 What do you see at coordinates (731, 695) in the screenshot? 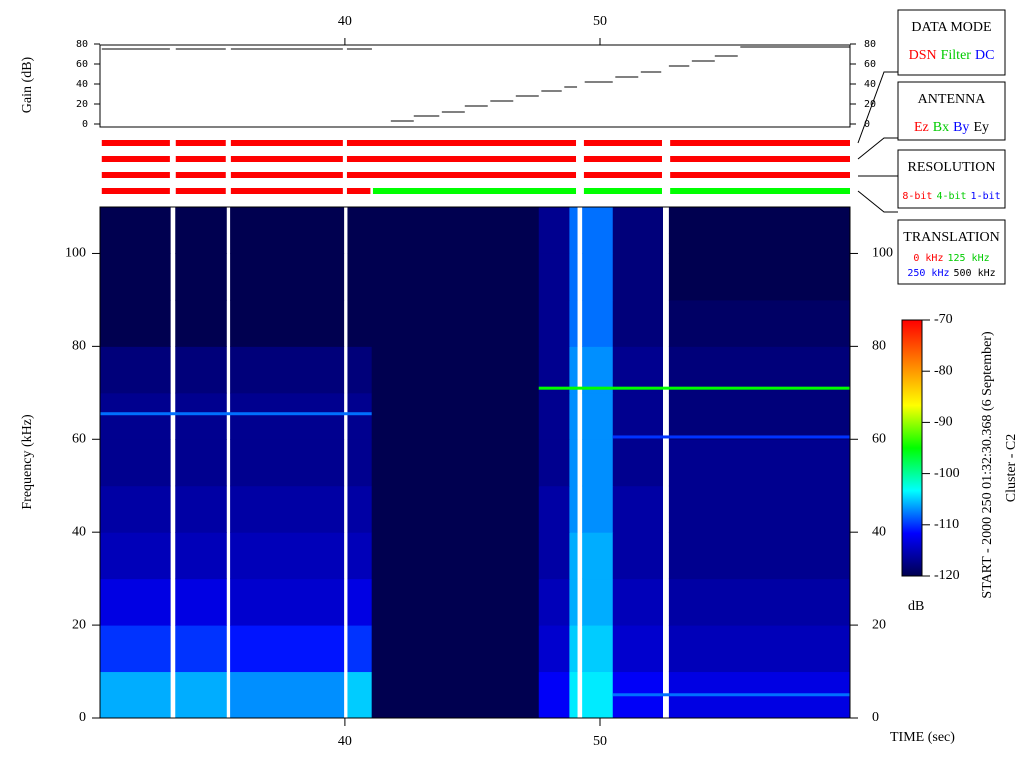
I see `tone-line` at bounding box center [731, 695].